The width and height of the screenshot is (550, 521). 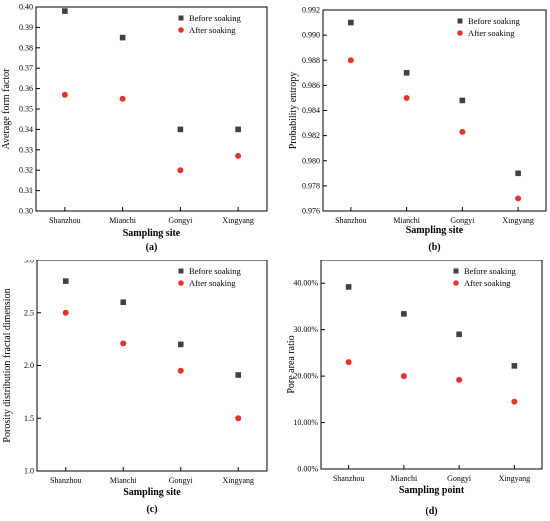 What do you see at coordinates (305, 376) in the screenshot?
I see `y-tick-label: 20.00%` at bounding box center [305, 376].